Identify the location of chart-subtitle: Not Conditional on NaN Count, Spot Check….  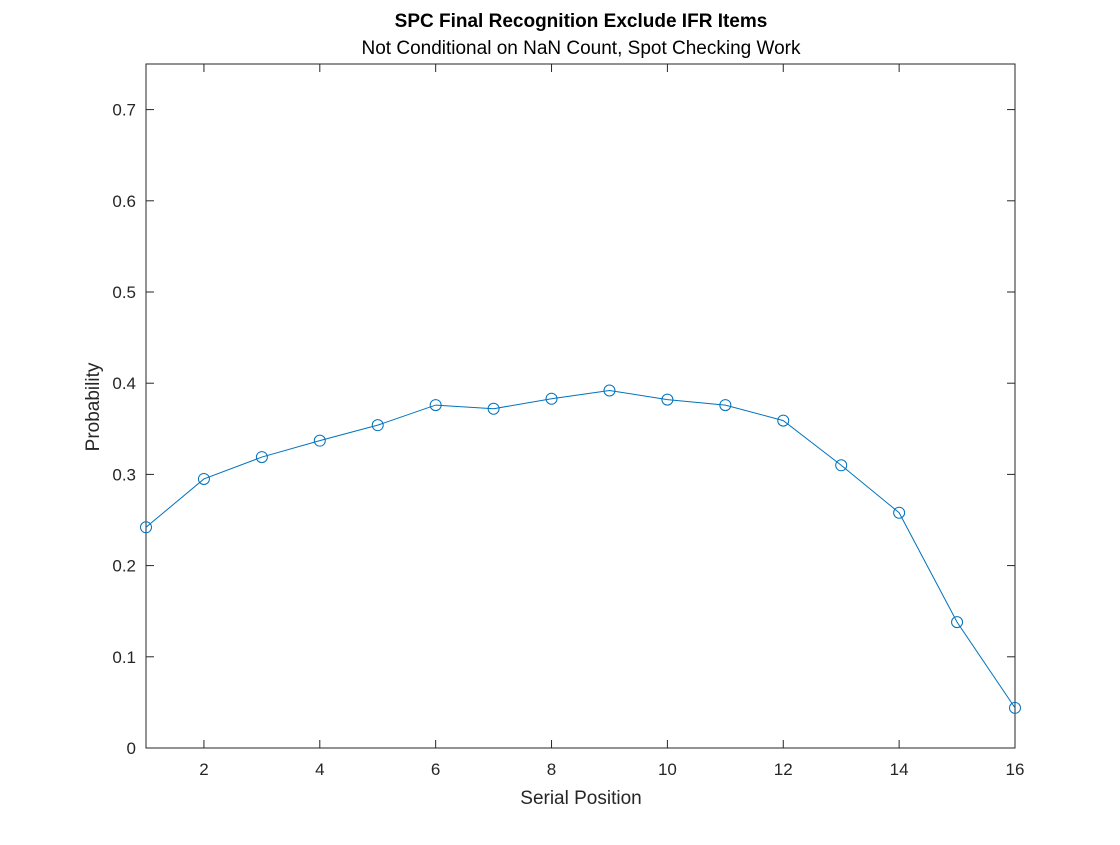
(581, 48).